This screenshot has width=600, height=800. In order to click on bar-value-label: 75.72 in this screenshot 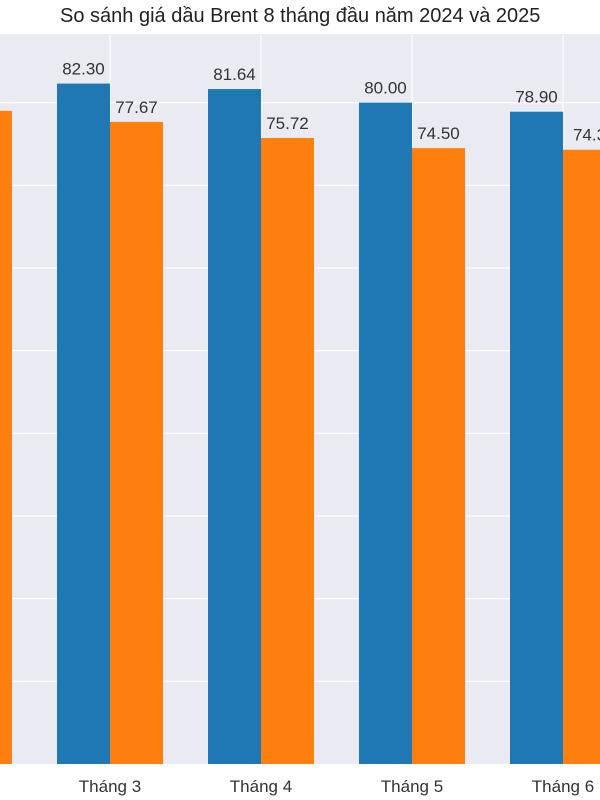, I will do `click(287, 123)`.